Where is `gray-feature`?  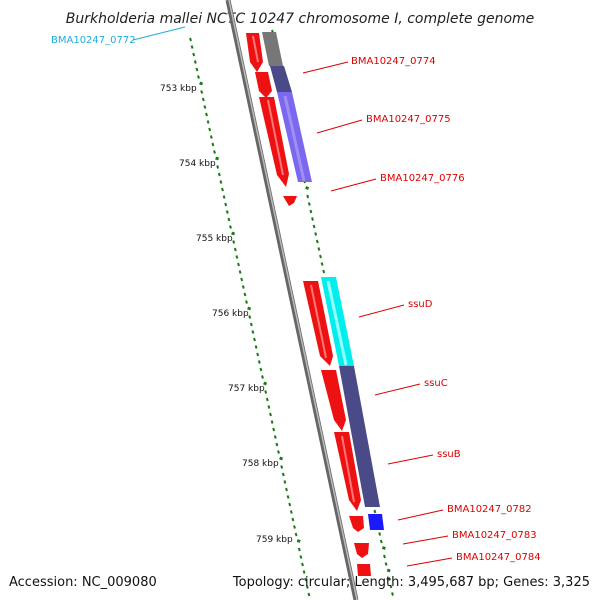
gray-feature is located at coordinates (272, 49).